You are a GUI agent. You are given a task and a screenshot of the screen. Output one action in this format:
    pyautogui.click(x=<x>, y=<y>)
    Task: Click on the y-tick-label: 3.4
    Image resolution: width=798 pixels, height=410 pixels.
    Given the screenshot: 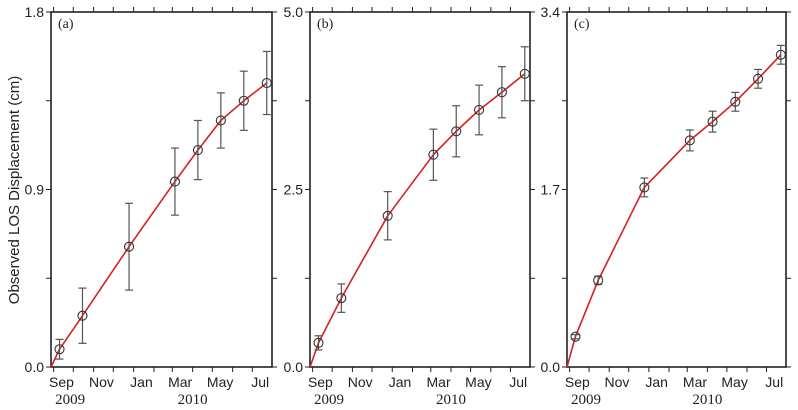 What is the action you would take?
    pyautogui.click(x=551, y=12)
    